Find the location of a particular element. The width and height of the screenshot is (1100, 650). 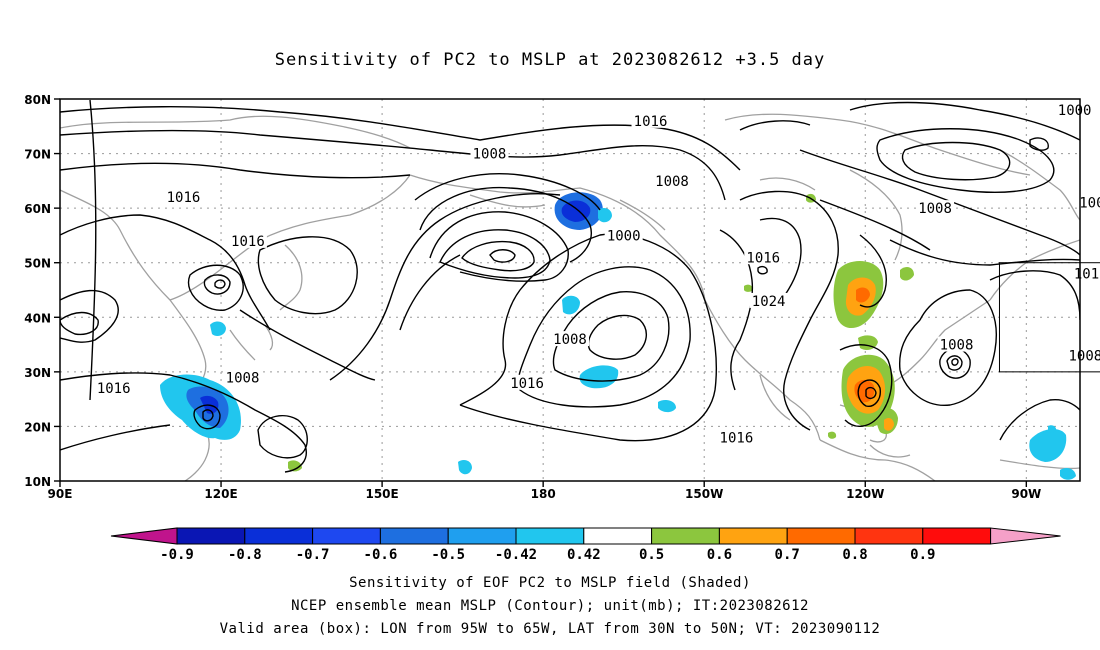

colorbar-tick-label: -0.6 is located at coordinates (381, 555).